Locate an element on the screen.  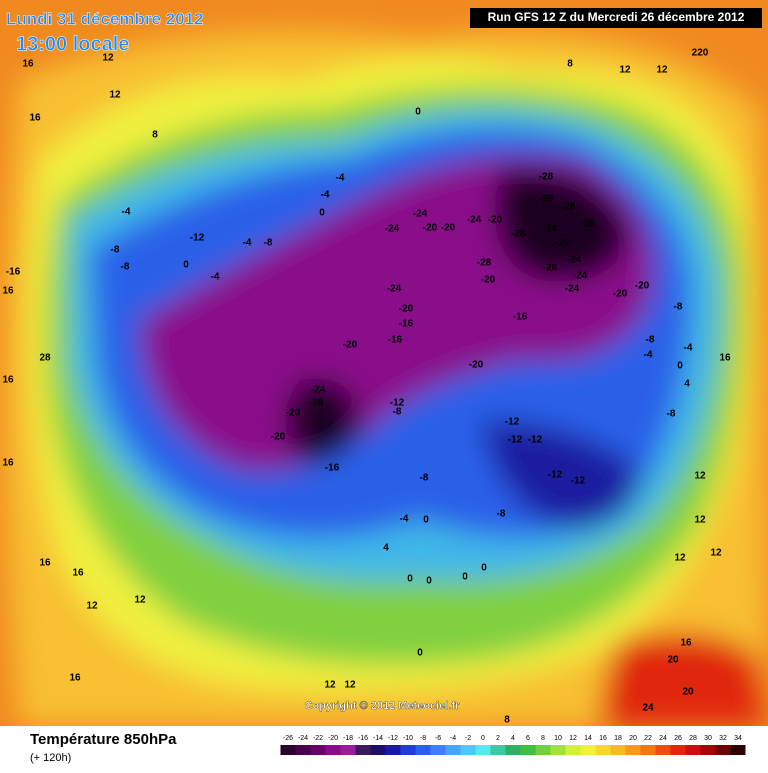
colorbar-label: -16 is located at coordinates (363, 738).